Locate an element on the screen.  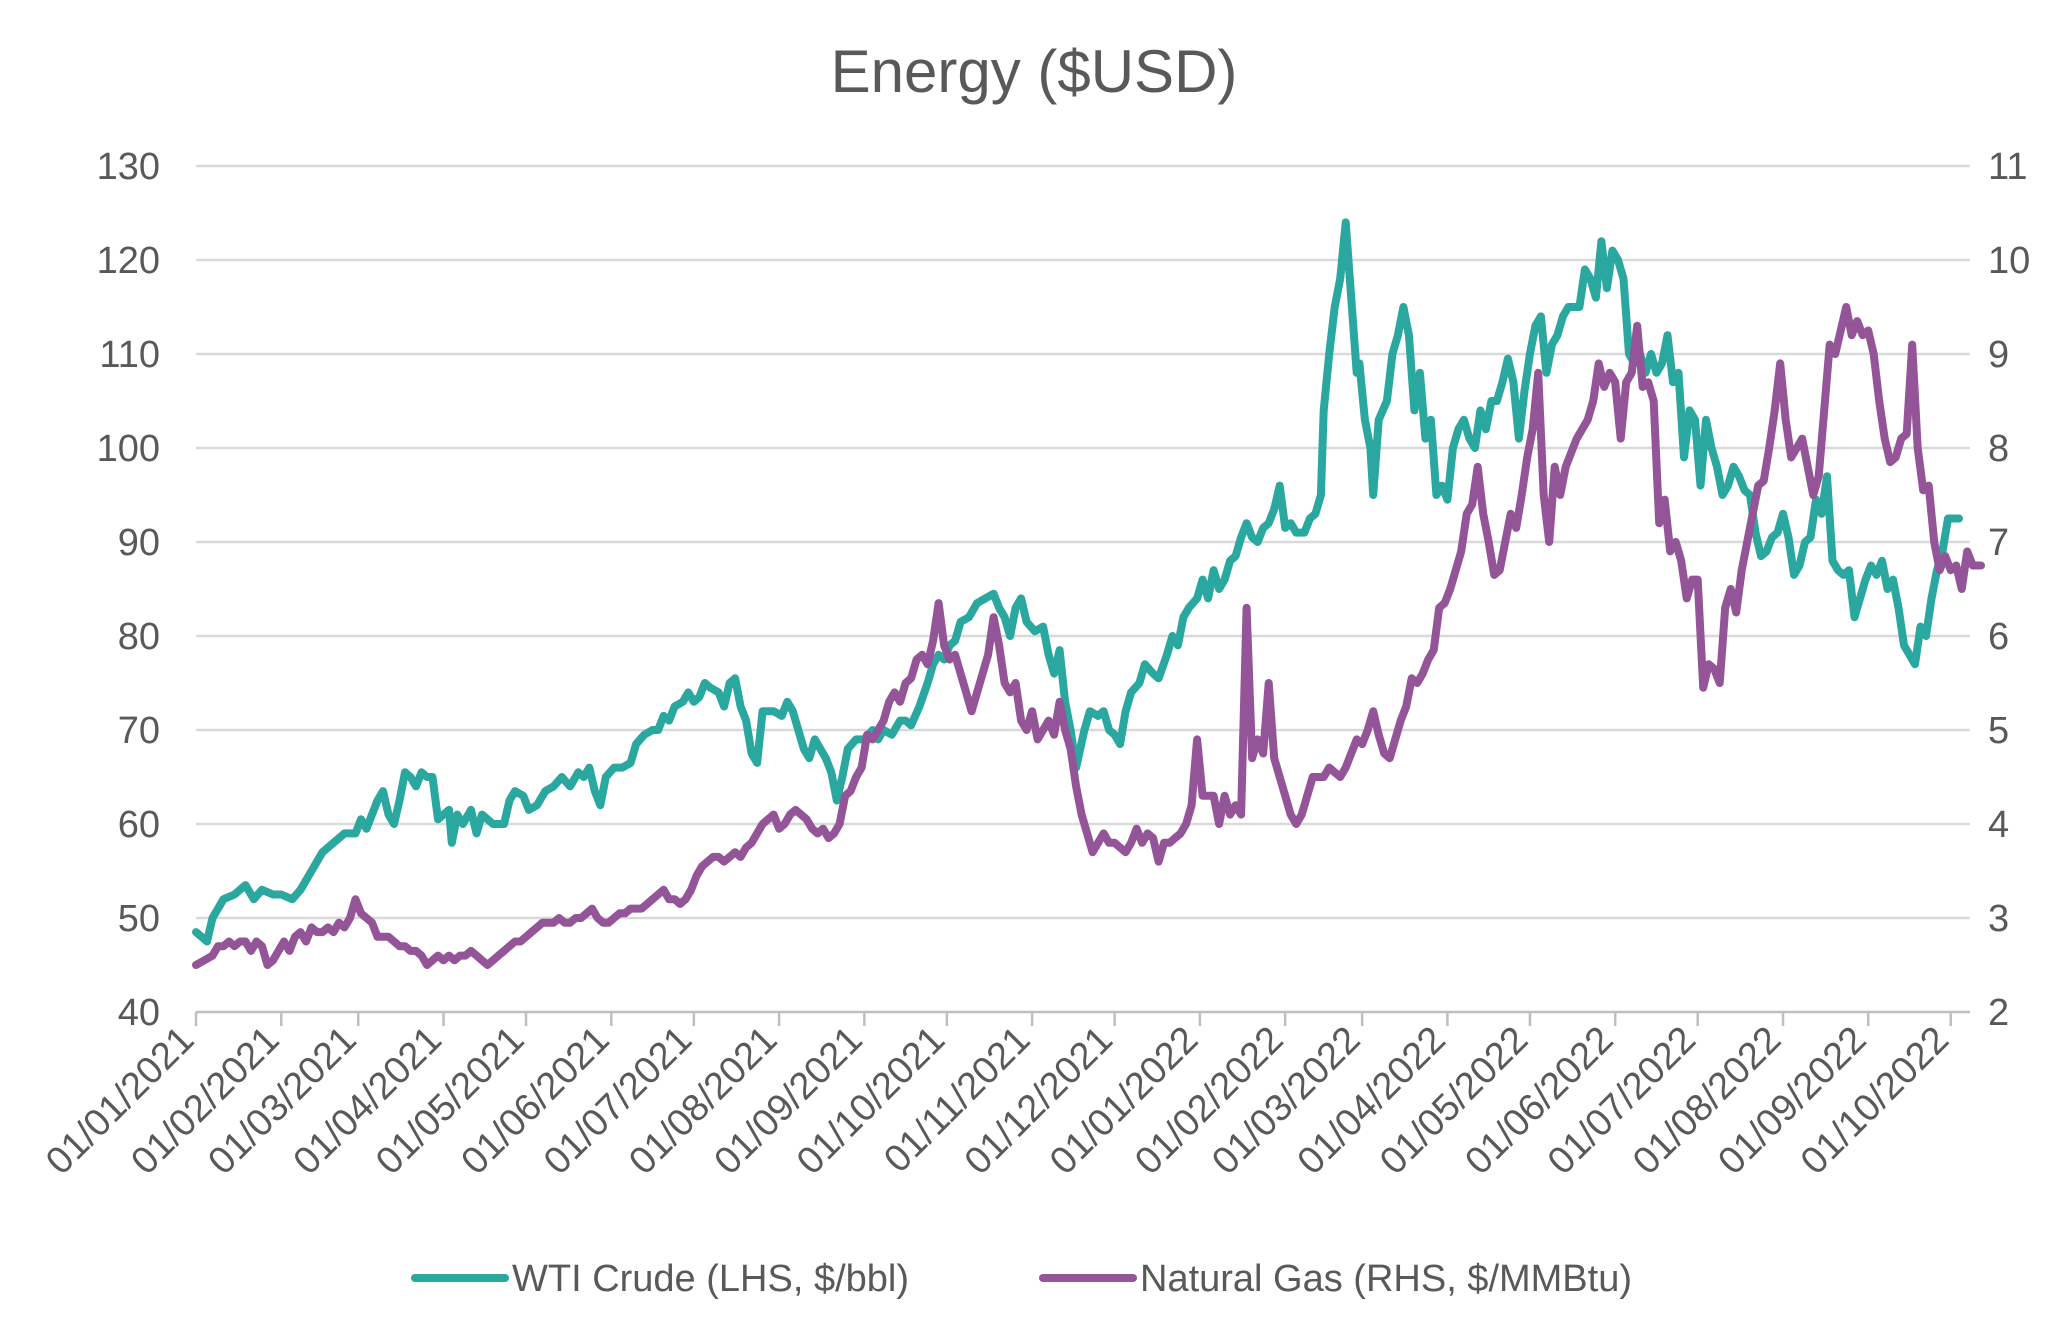
left-axis-tick-label: 90 is located at coordinates (139, 543).